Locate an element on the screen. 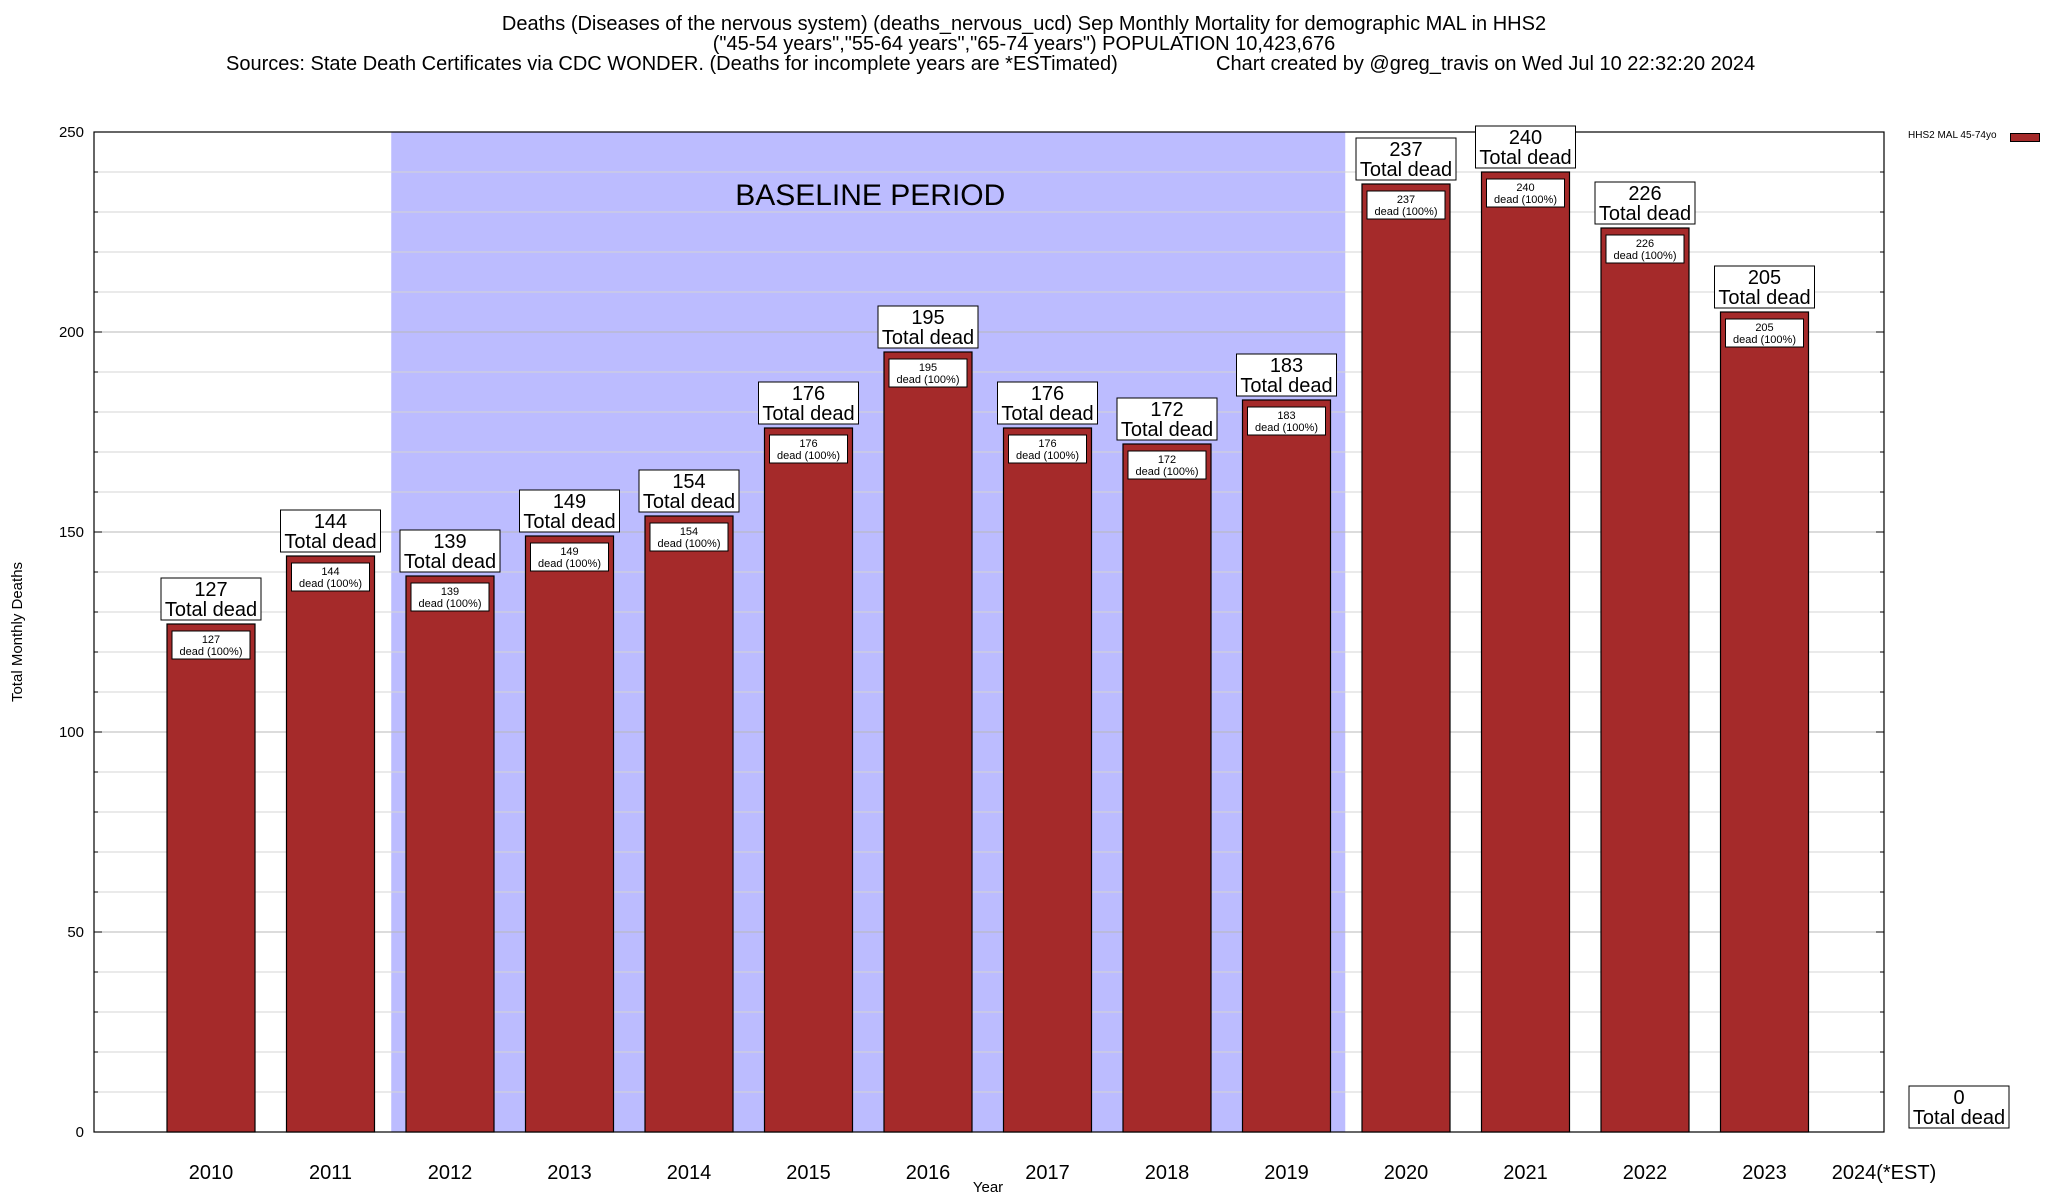  x-tick-label: 2017 is located at coordinates (1047, 1173).